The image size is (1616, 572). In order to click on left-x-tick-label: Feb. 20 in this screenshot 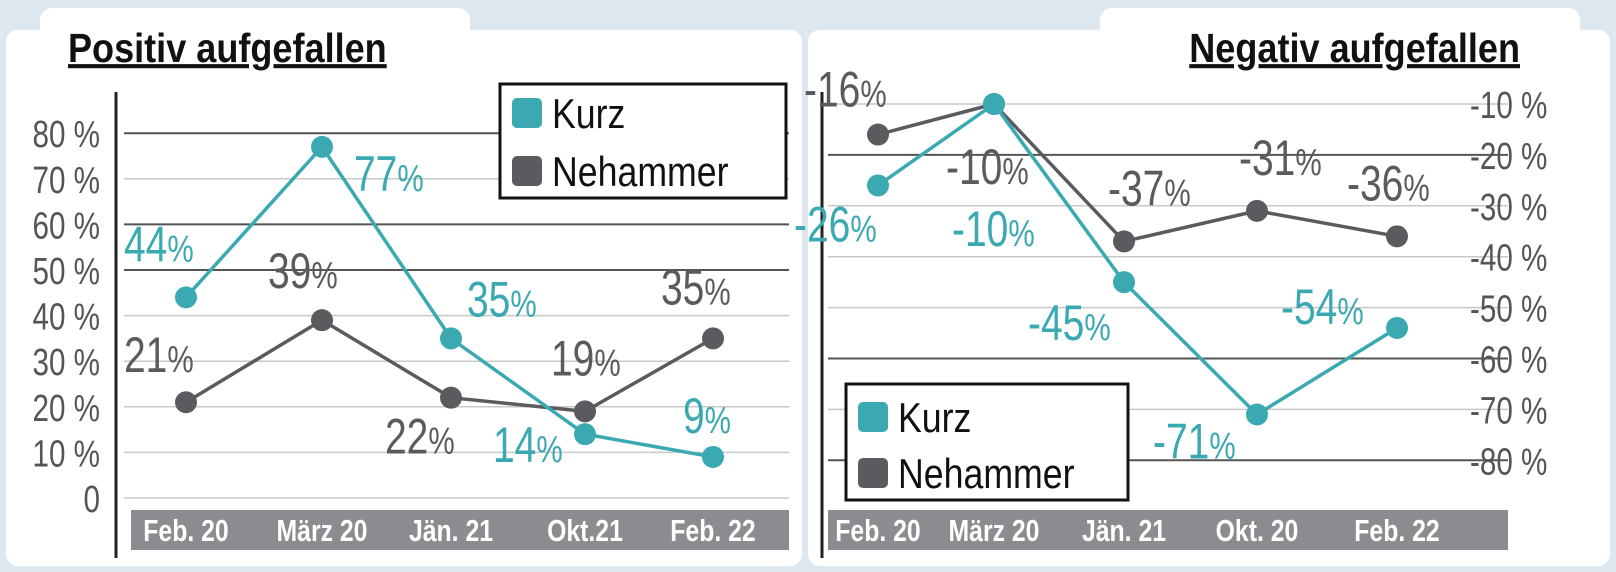, I will do `click(185, 530)`.